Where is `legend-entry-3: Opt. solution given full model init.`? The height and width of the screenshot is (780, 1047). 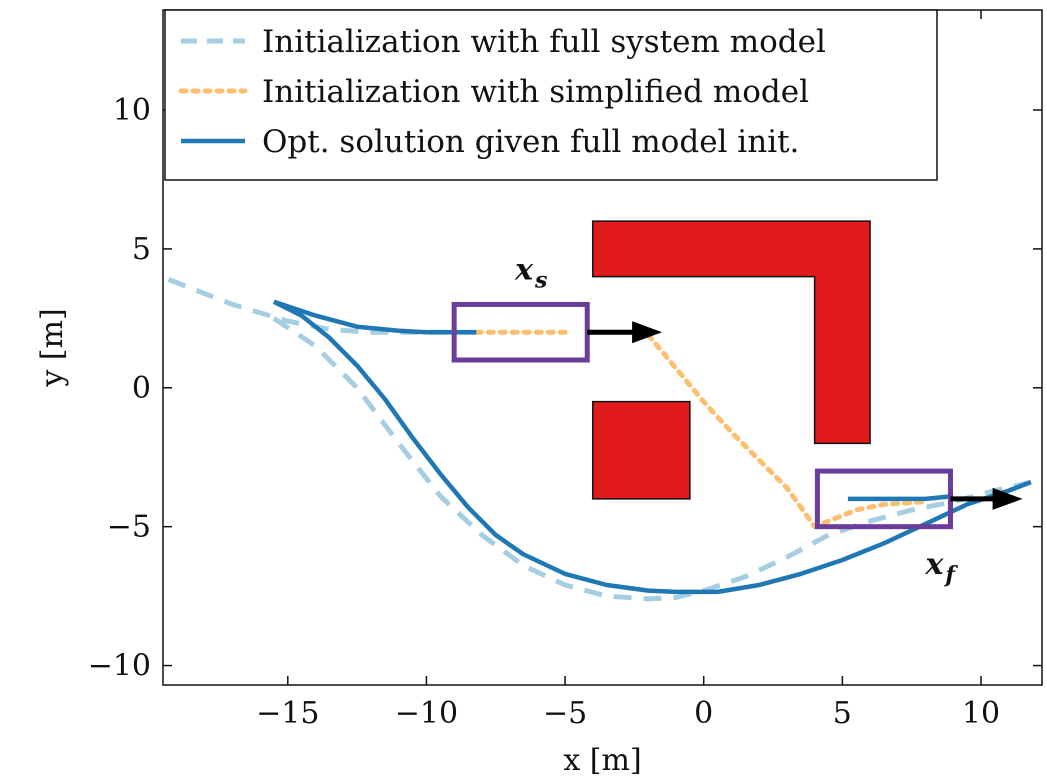 legend-entry-3: Opt. solution given full model init. is located at coordinates (530, 142).